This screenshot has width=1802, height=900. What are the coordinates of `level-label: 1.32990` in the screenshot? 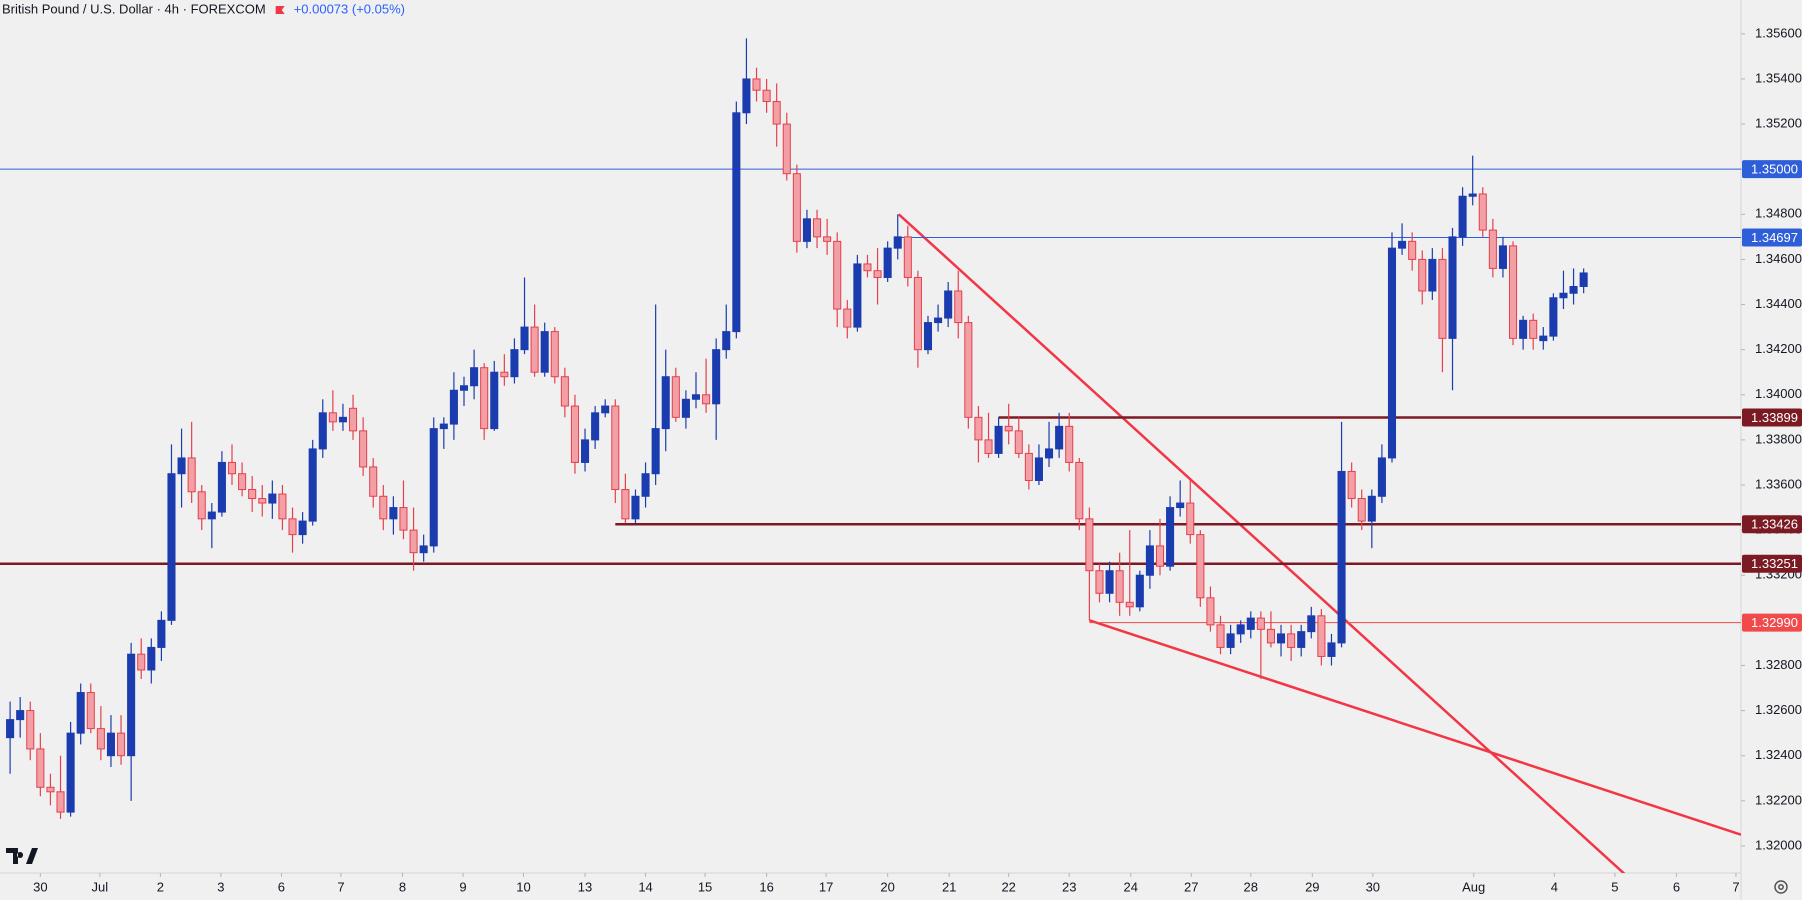 It's located at (1774, 622).